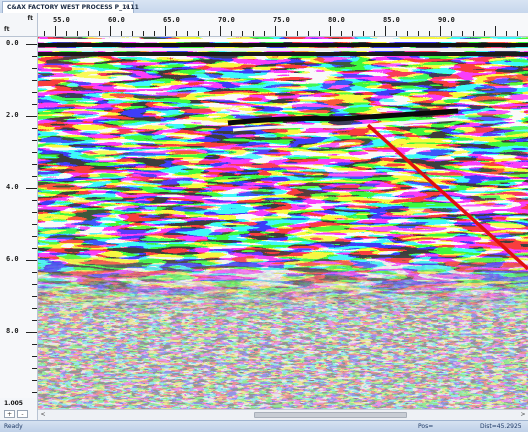 Image resolution: width=528 pixels, height=432 pixels. What do you see at coordinates (283, 47) in the screenshot?
I see `surface-reflection-bands` at bounding box center [283, 47].